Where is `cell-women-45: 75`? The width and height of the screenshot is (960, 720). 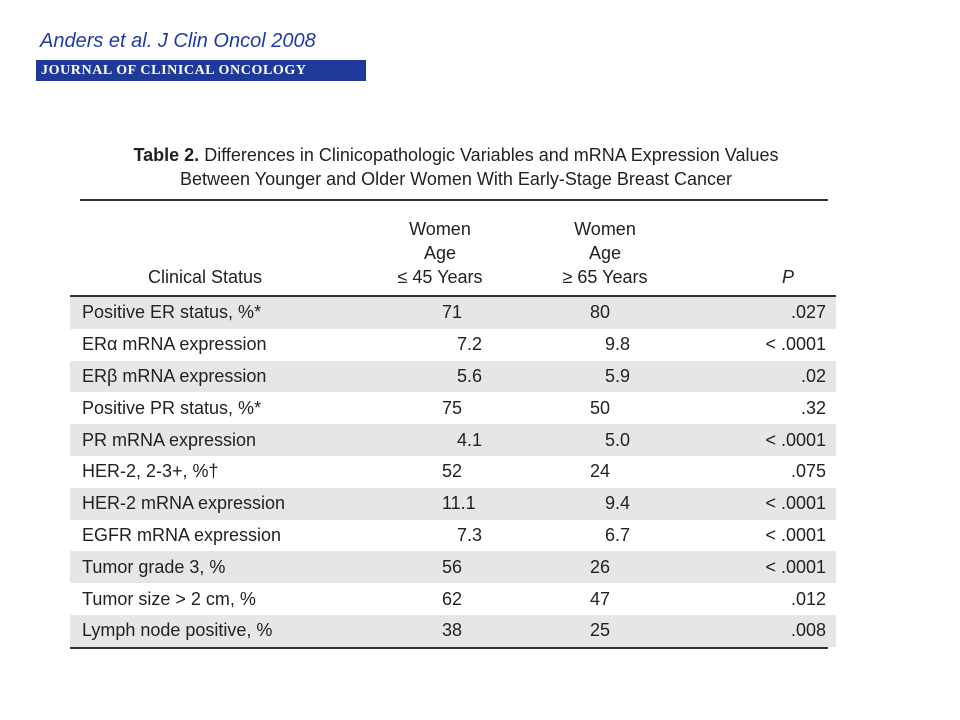
cell-women-45: 75 is located at coordinates (452, 407).